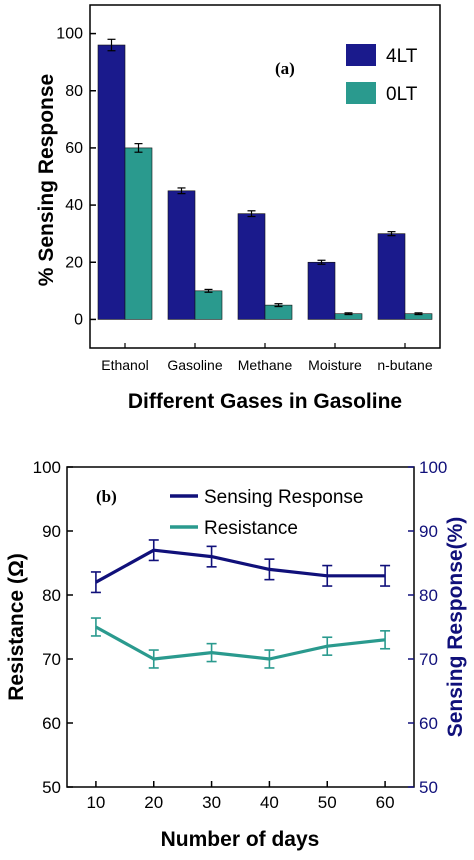 The width and height of the screenshot is (474, 860). I want to click on x-axis-title-b: Number of days, so click(240, 839).